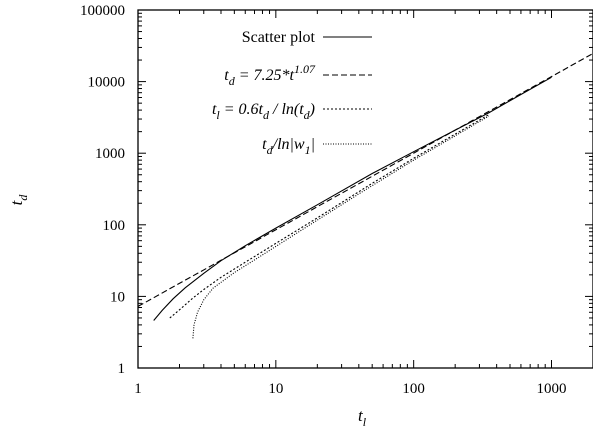 The image size is (593, 437). Describe the element at coordinates (288, 146) in the screenshot. I see `legend-label-t-d-ln-w-1: td/ln|w1|` at that location.